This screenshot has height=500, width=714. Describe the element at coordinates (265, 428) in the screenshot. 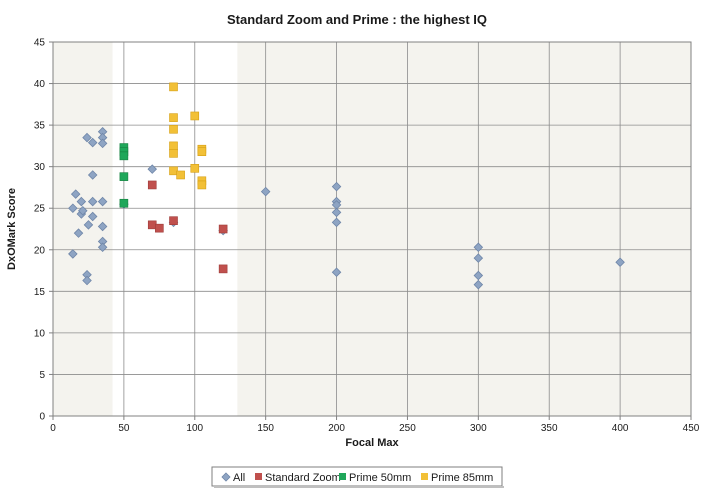

I see `x-tick-label: 150` at that location.